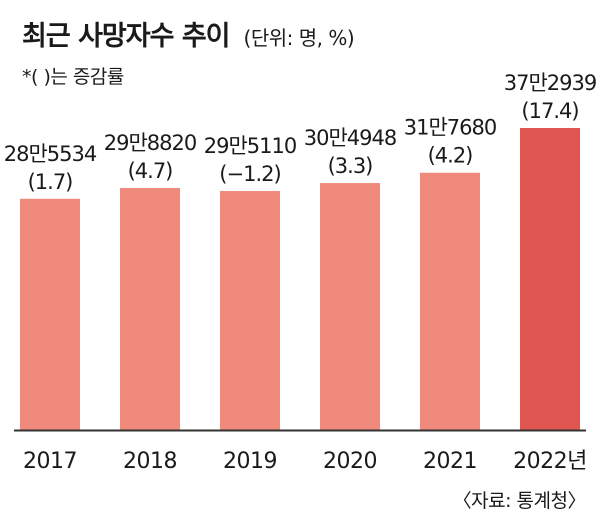 This screenshot has height=523, width=600. Describe the element at coordinates (350, 166) in the screenshot. I see `growth-label: (3.3)` at that location.